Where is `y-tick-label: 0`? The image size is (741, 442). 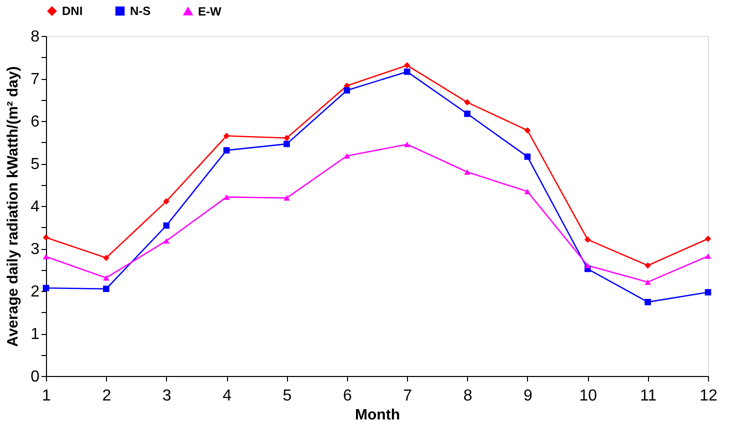 y-tick-label: 0 is located at coordinates (35, 377).